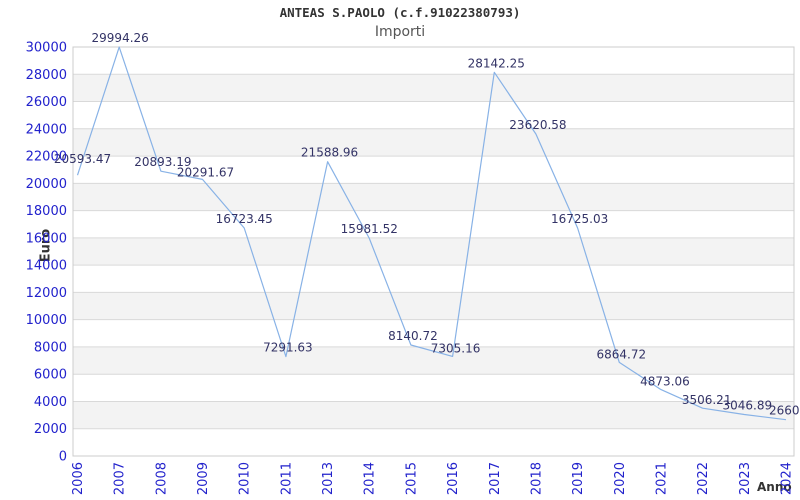 The height and width of the screenshot is (500, 800). Describe the element at coordinates (400, 12) in the screenshot. I see `chart-title: ANTEAS S.PAOLO (c.f.91022380793)` at that location.